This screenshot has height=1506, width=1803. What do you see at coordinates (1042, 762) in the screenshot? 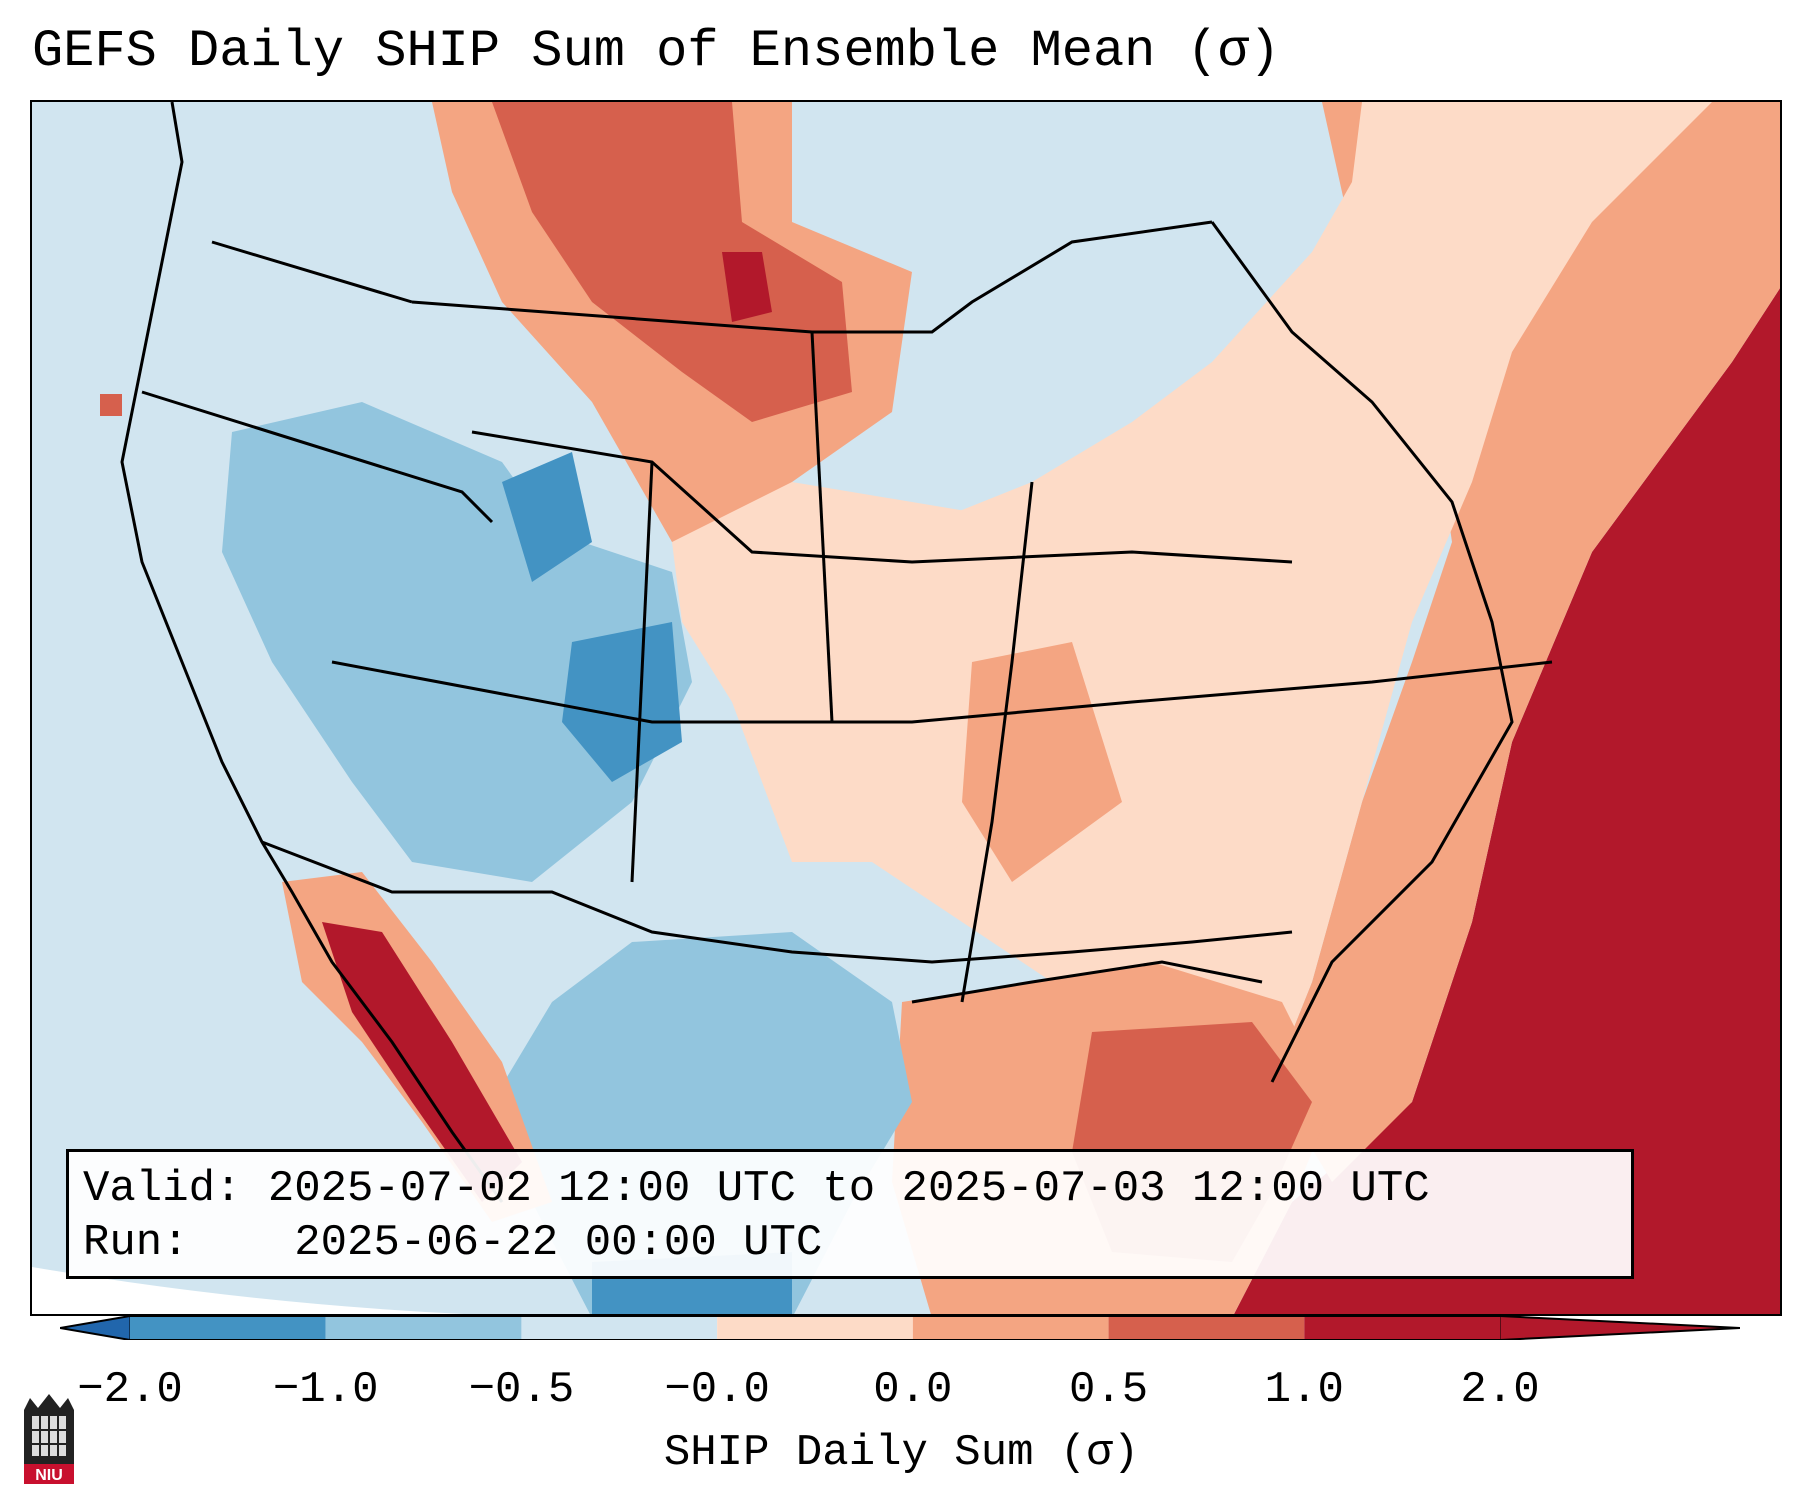
I see `mid-mississippi-moderate` at bounding box center [1042, 762].